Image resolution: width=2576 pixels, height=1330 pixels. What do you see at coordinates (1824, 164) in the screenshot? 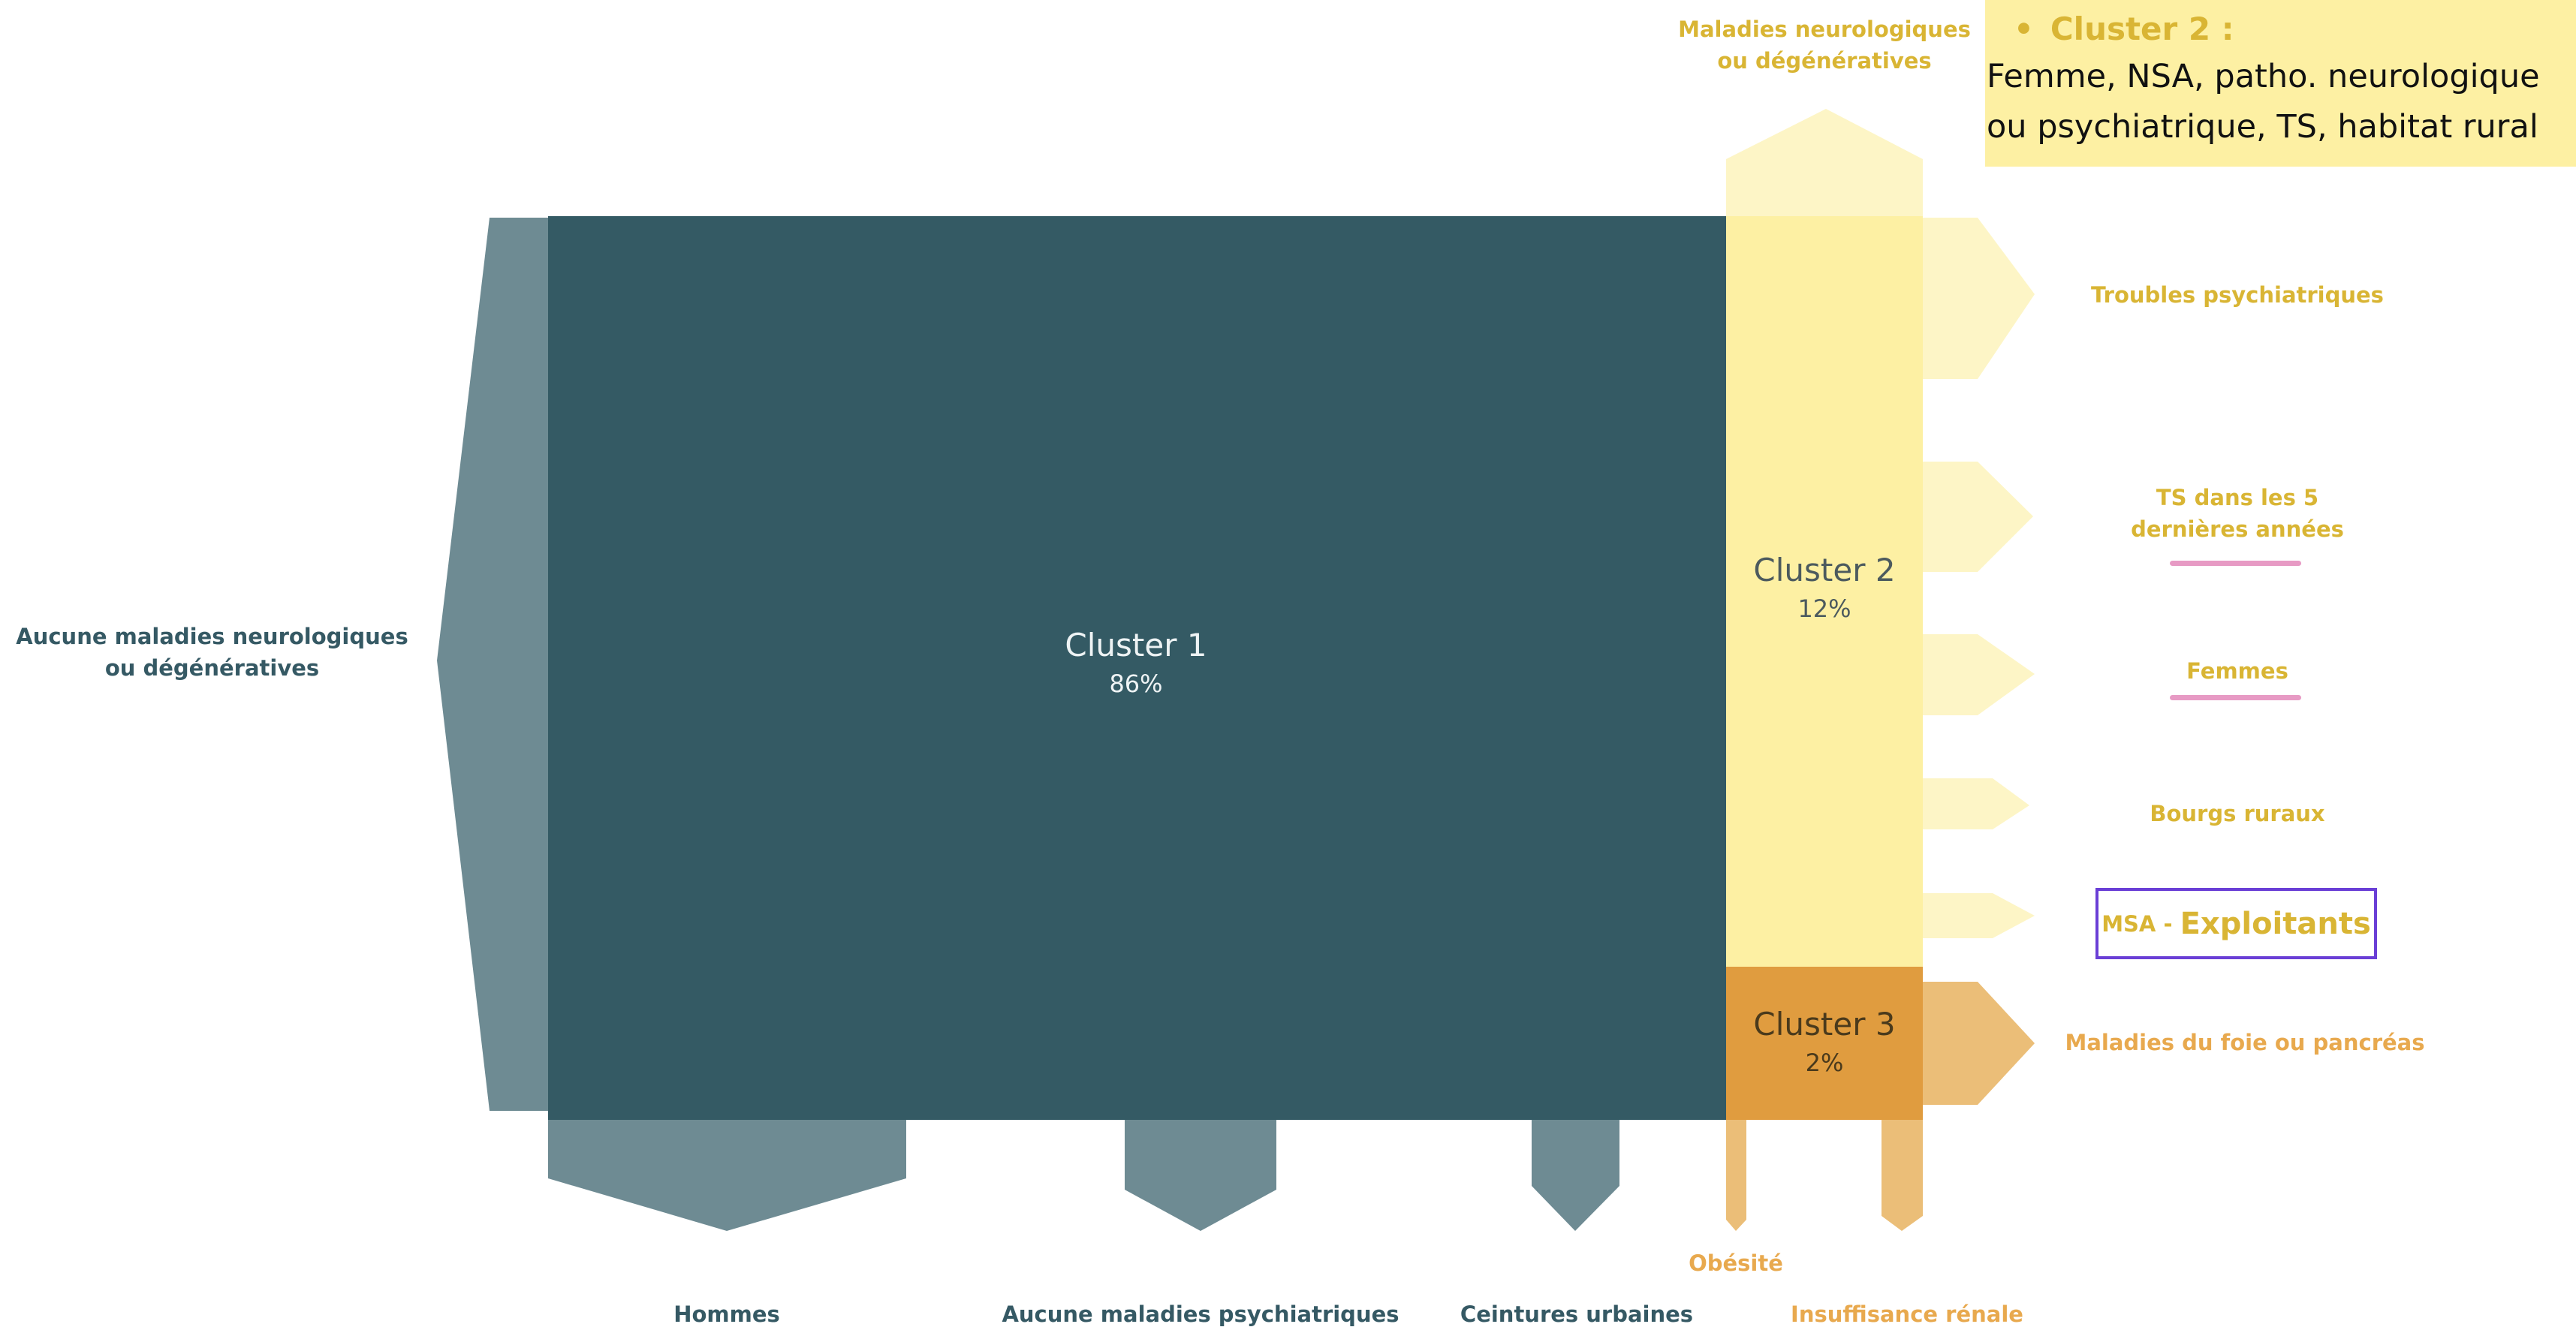
I see `arrow-top-neuro` at bounding box center [1824, 164].